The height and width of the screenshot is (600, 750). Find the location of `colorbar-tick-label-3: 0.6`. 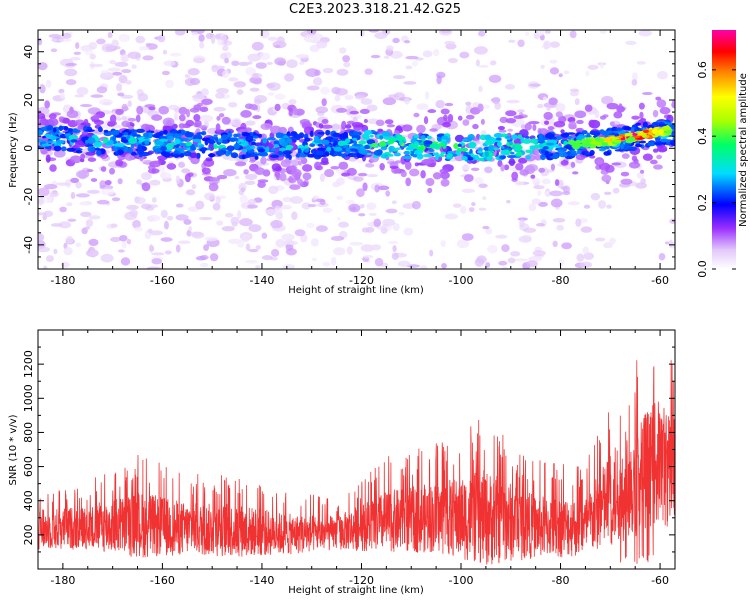

colorbar-tick-label-3: 0.6 is located at coordinates (702, 70).